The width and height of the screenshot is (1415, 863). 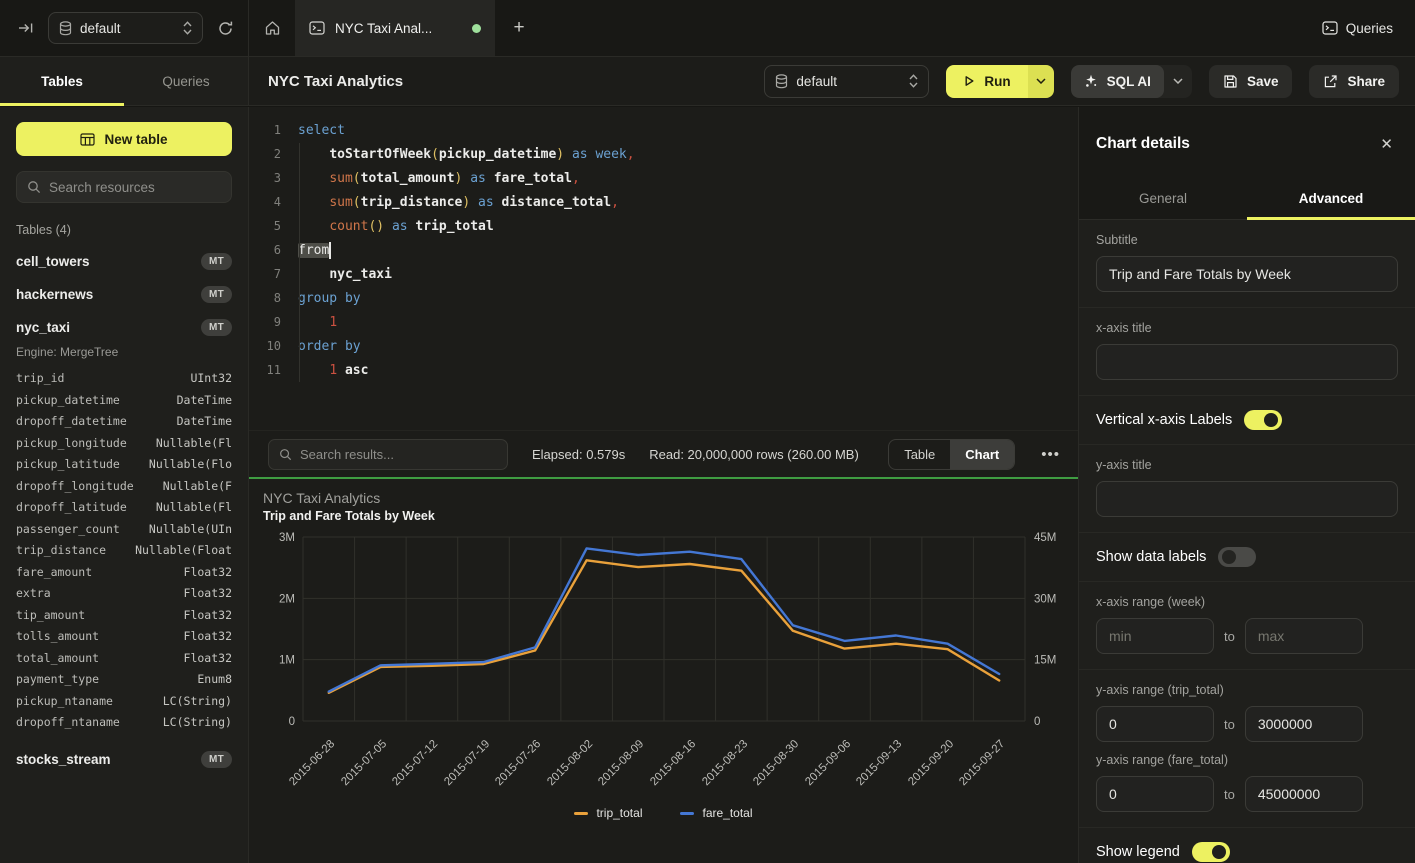 I want to click on read-stat: Read: 20,000,000 rows (260.00 MB), so click(x=754, y=454).